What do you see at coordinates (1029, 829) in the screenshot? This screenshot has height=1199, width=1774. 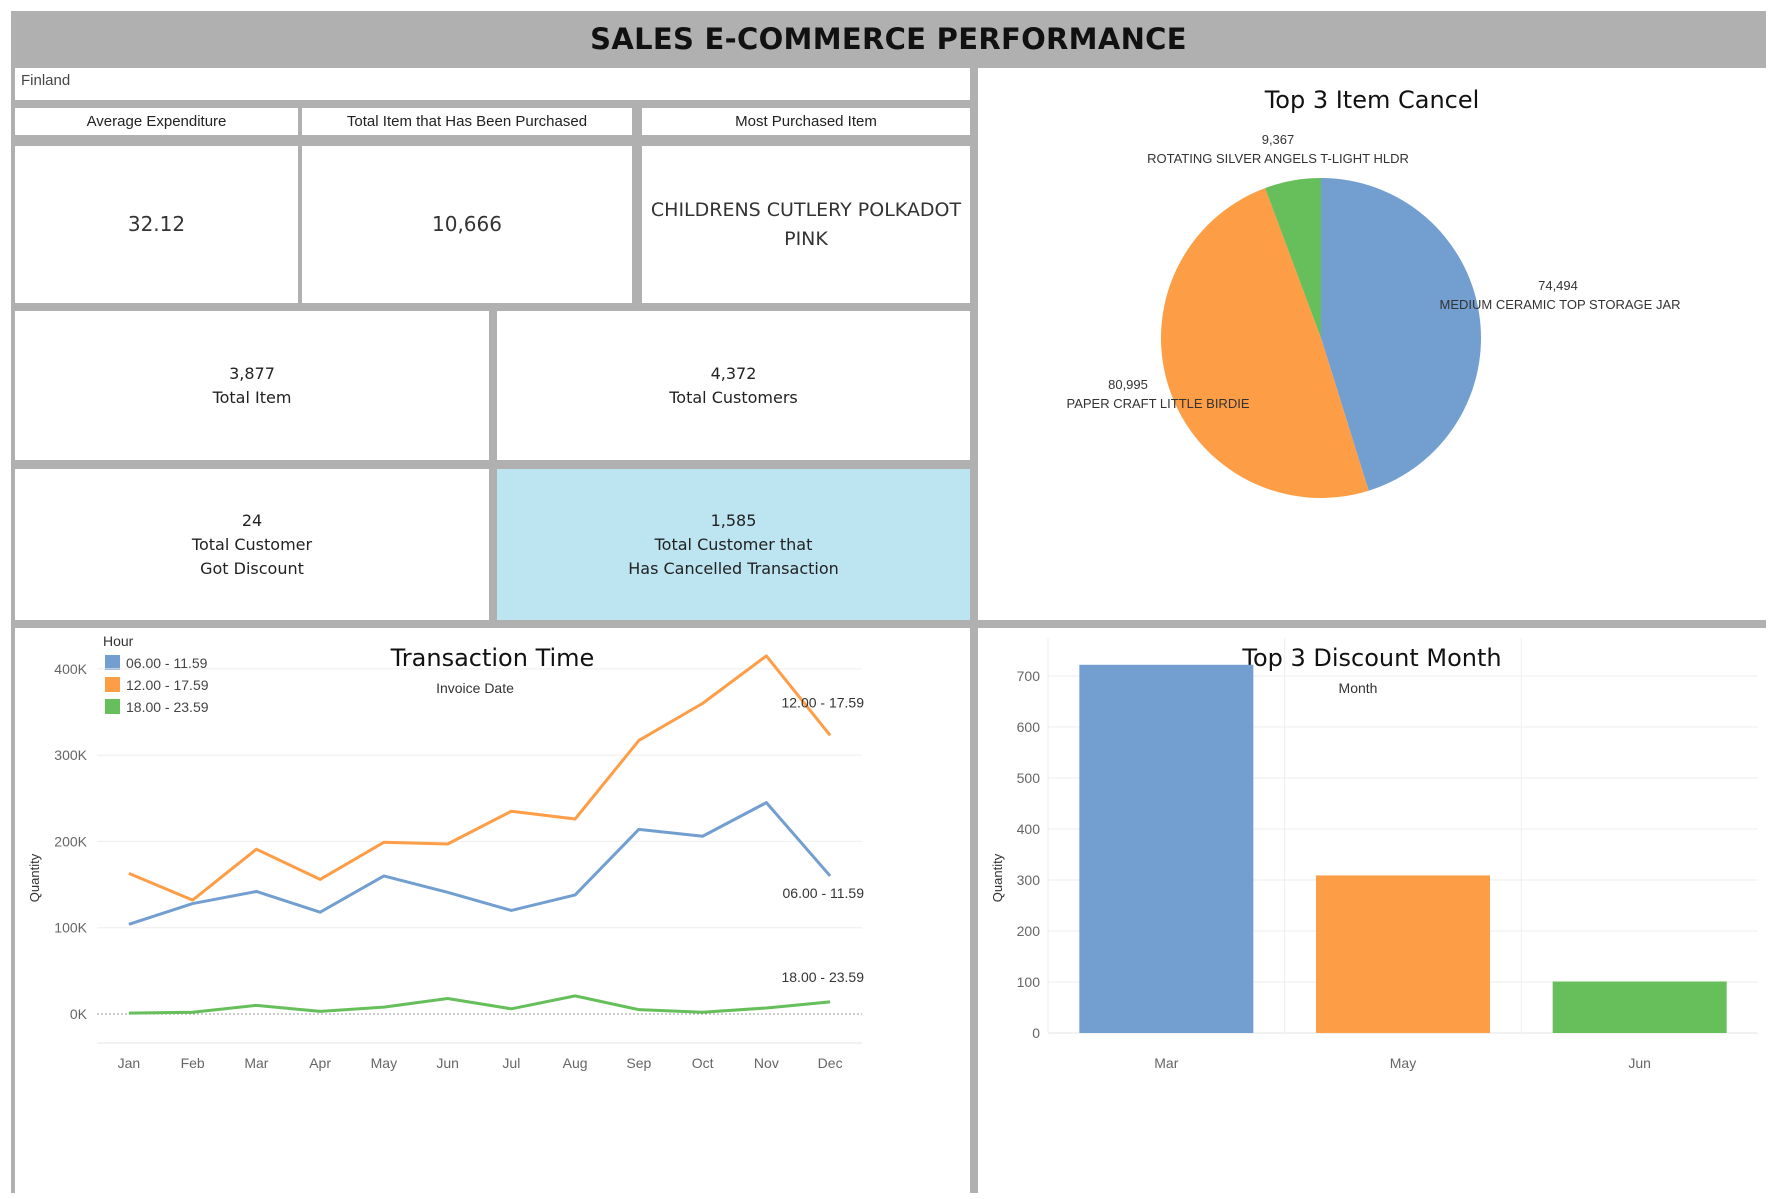 I see `y-tick-label: 400` at bounding box center [1029, 829].